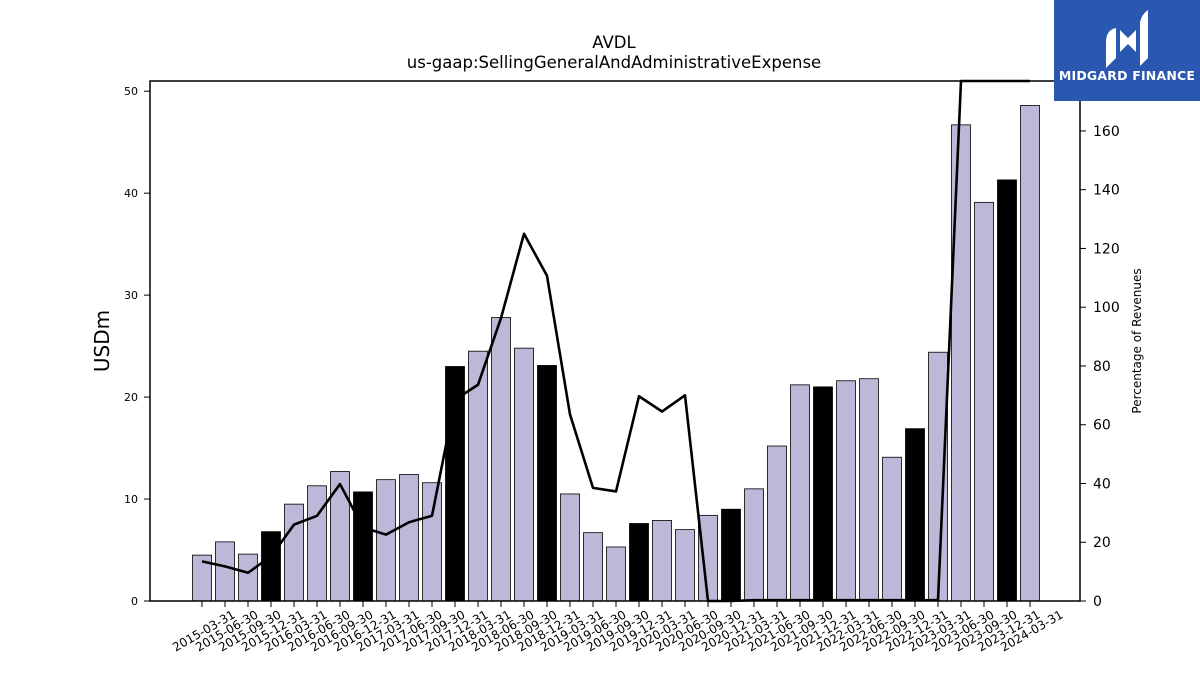  Describe the element at coordinates (1137, 340) in the screenshot. I see `y2-axis-label: Percentage of Revenues` at that location.